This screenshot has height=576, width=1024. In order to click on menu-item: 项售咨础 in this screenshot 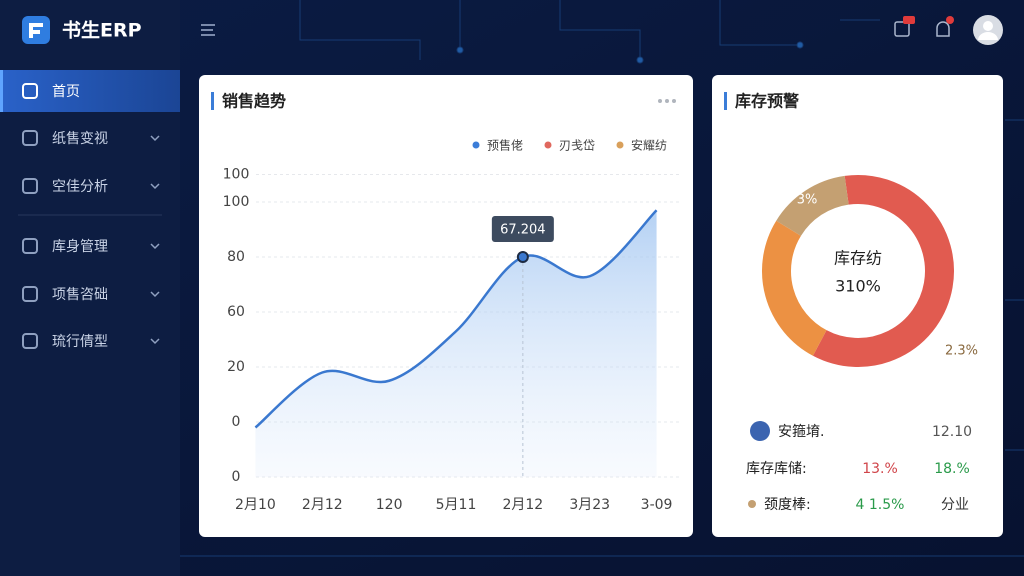, I will do `click(91, 294)`.